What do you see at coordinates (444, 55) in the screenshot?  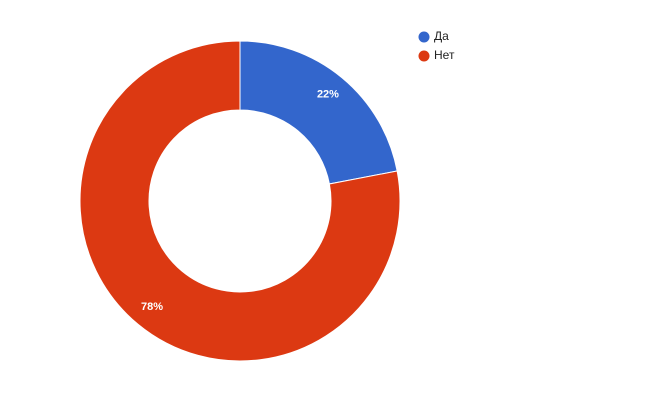 I see `legend-label: Нет` at bounding box center [444, 55].